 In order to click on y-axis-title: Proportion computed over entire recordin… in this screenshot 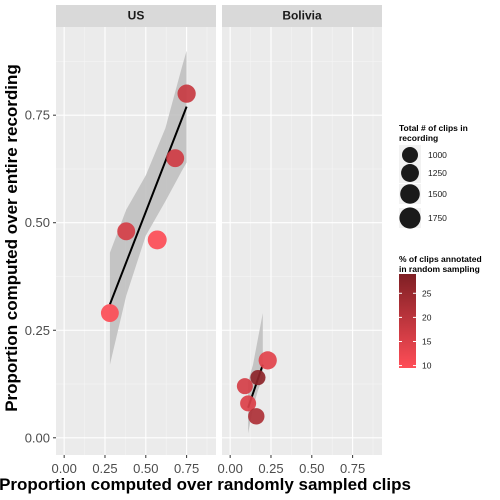, I will do `click(11, 238)`.